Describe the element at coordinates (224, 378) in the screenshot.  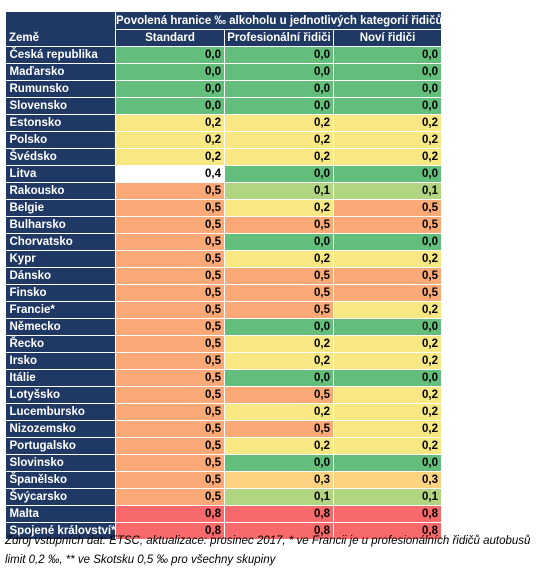
I see `table-row: Itálie 0,5 0,0 0,0` at that location.